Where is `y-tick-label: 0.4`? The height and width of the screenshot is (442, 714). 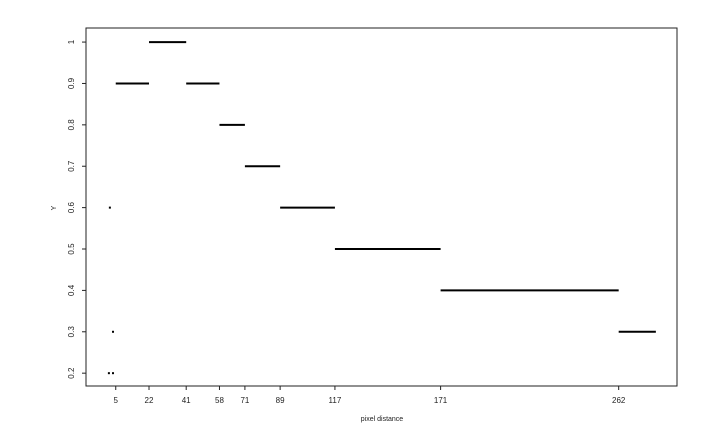 y-tick-label: 0.4 is located at coordinates (71, 290).